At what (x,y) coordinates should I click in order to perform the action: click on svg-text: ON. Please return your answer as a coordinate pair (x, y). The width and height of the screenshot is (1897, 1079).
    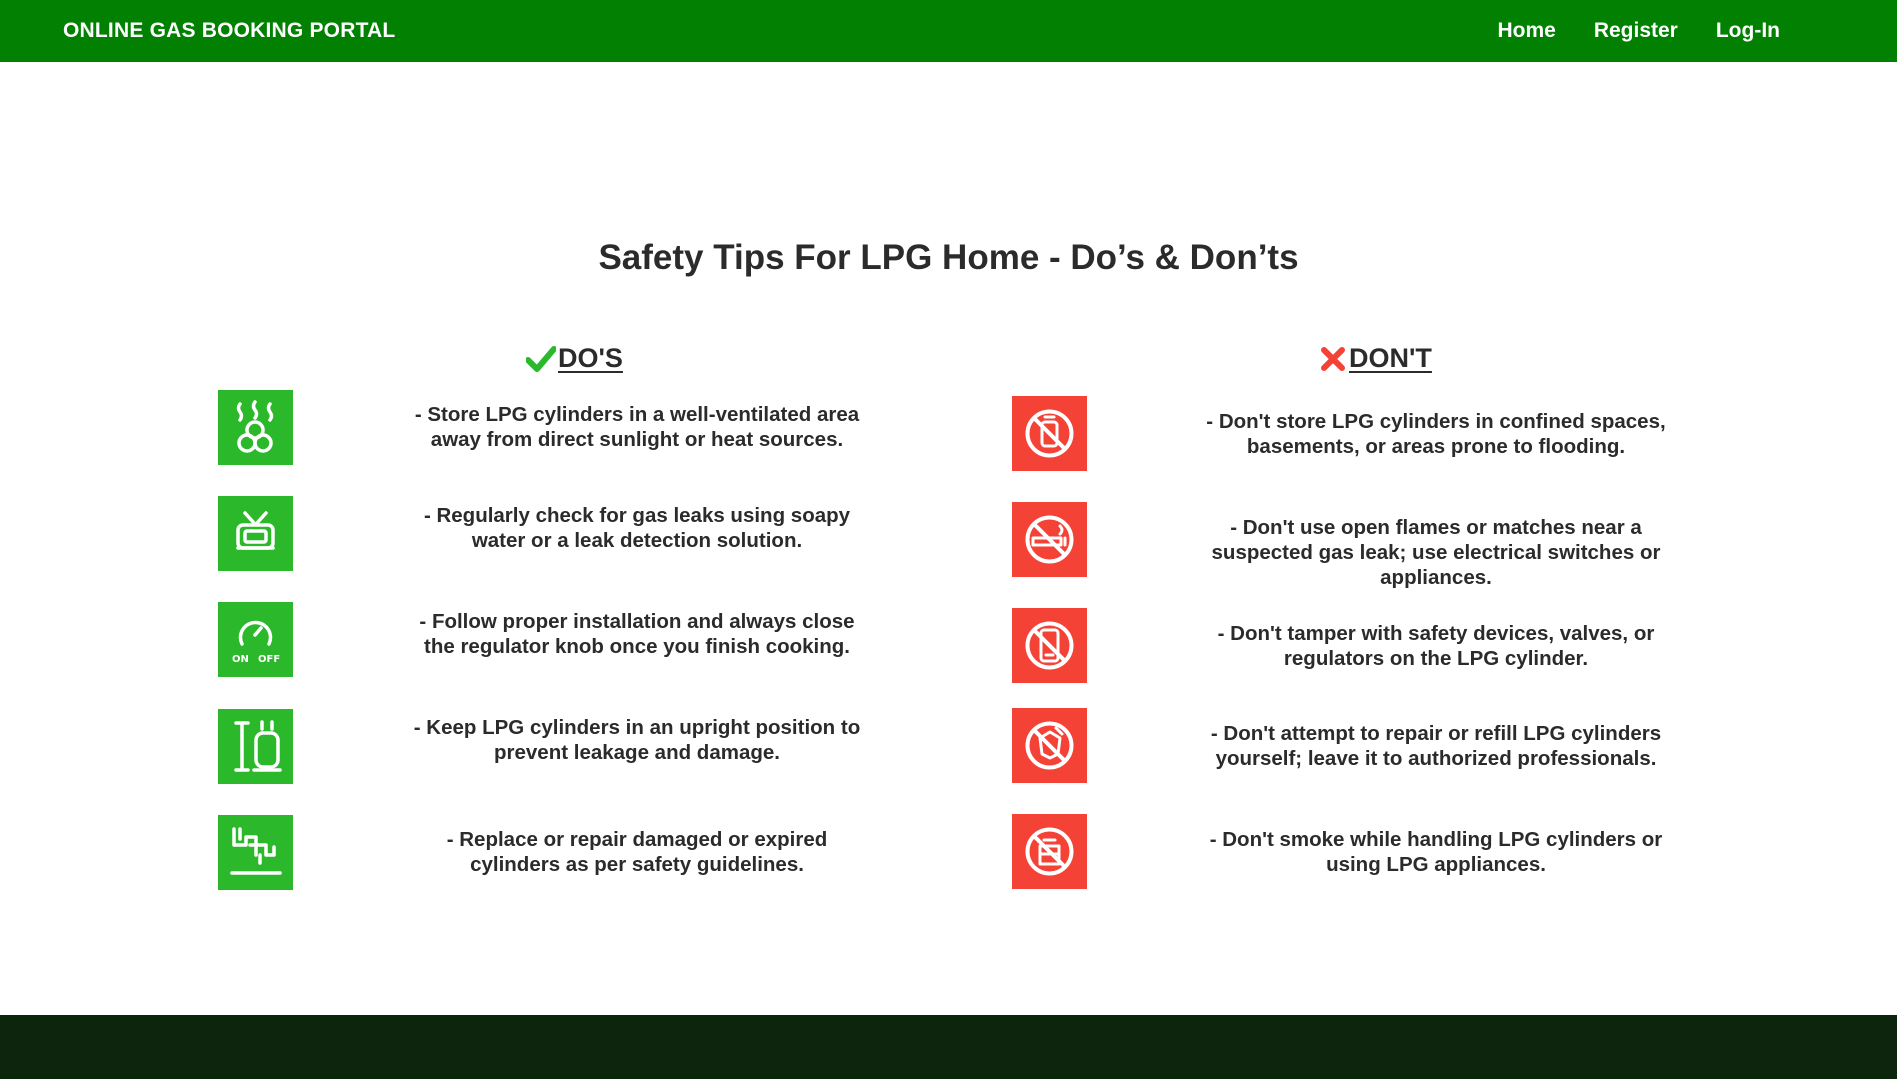
    Looking at the image, I should click on (240, 659).